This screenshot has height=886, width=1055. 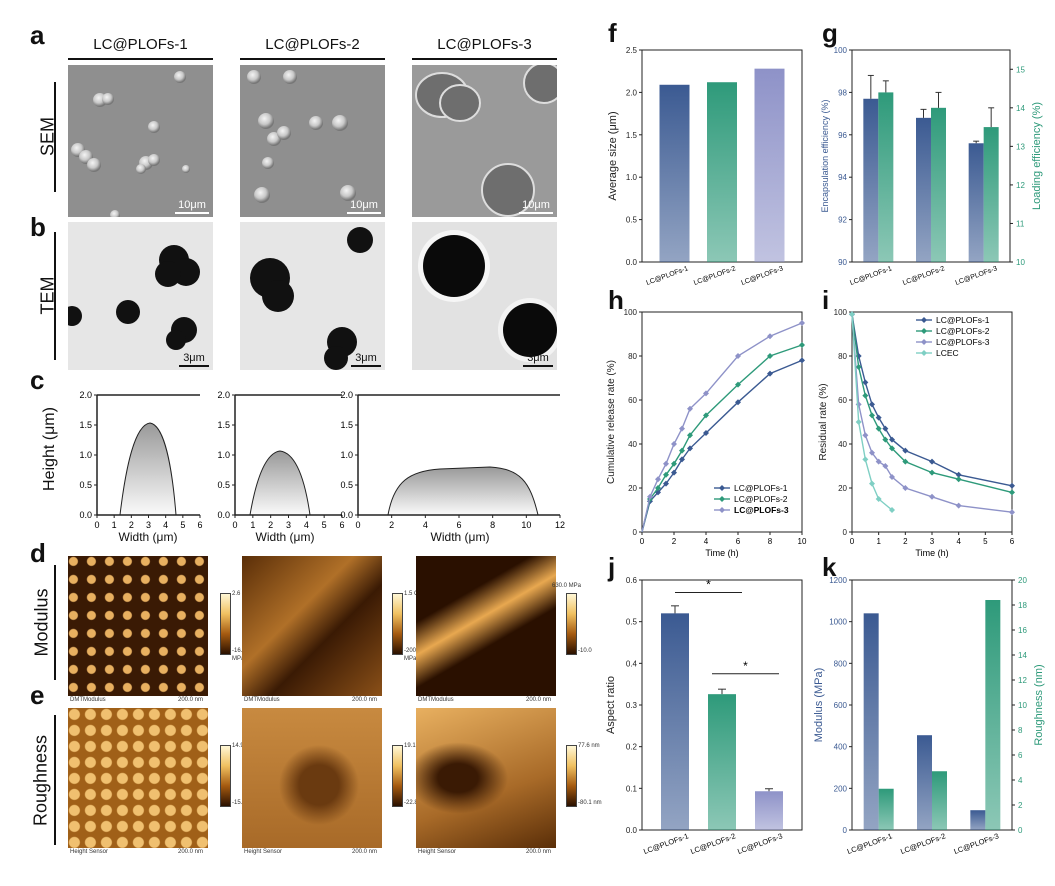 What do you see at coordinates (140, 141) in the screenshot?
I see `sem-image-1: 10μm` at bounding box center [140, 141].